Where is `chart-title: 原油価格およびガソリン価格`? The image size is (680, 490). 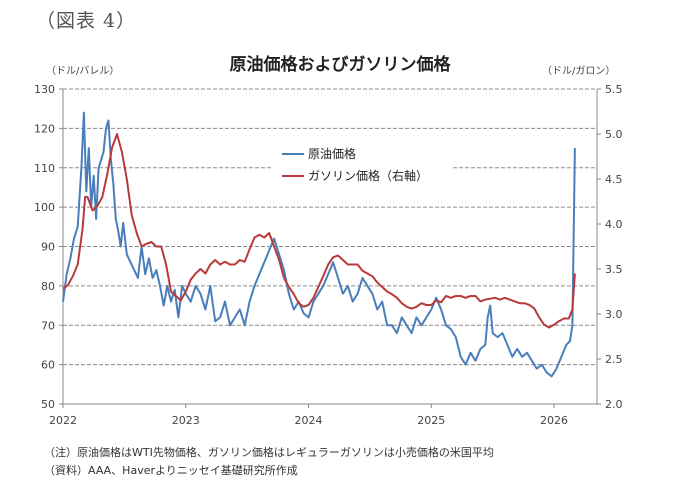 chart-title: 原油価格およびガソリン価格 is located at coordinates (340, 65).